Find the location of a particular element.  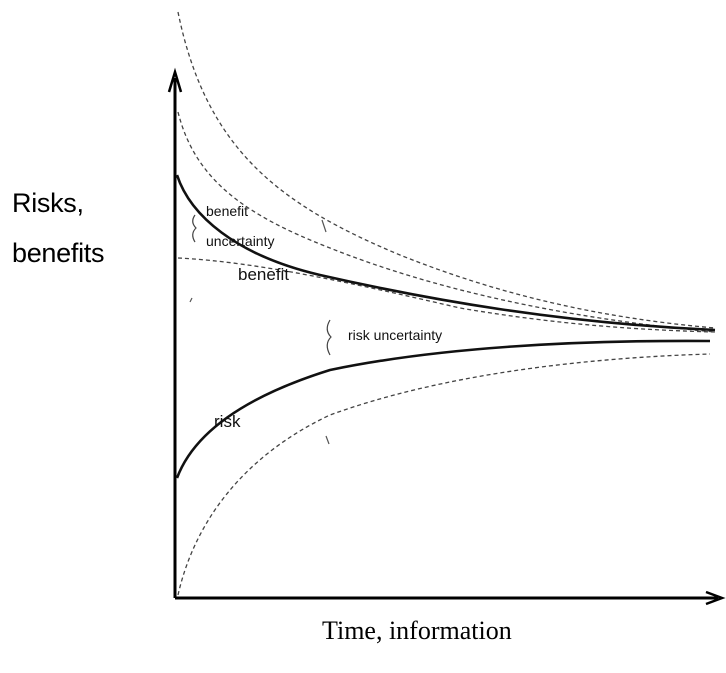

benefit-uncertainty-label-line1: benefit is located at coordinates (227, 211).